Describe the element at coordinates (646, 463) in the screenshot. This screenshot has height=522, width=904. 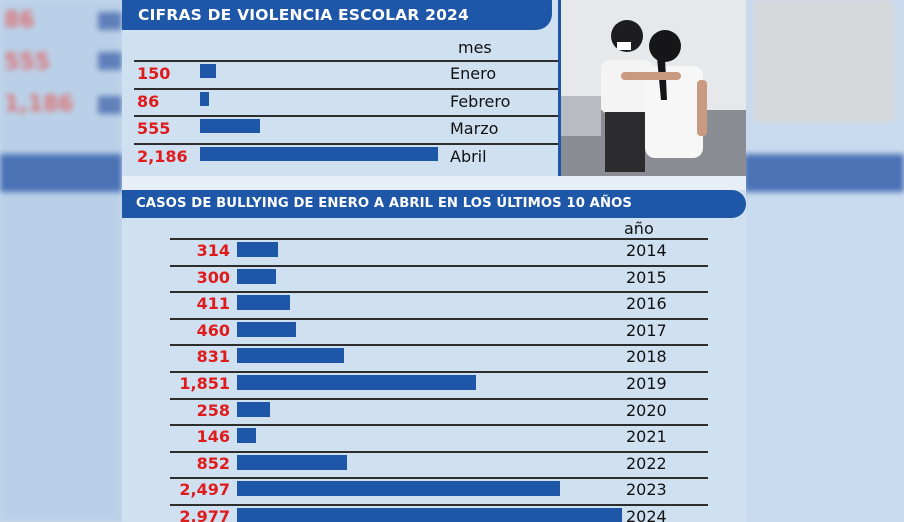
I see `year-label: 2022` at that location.